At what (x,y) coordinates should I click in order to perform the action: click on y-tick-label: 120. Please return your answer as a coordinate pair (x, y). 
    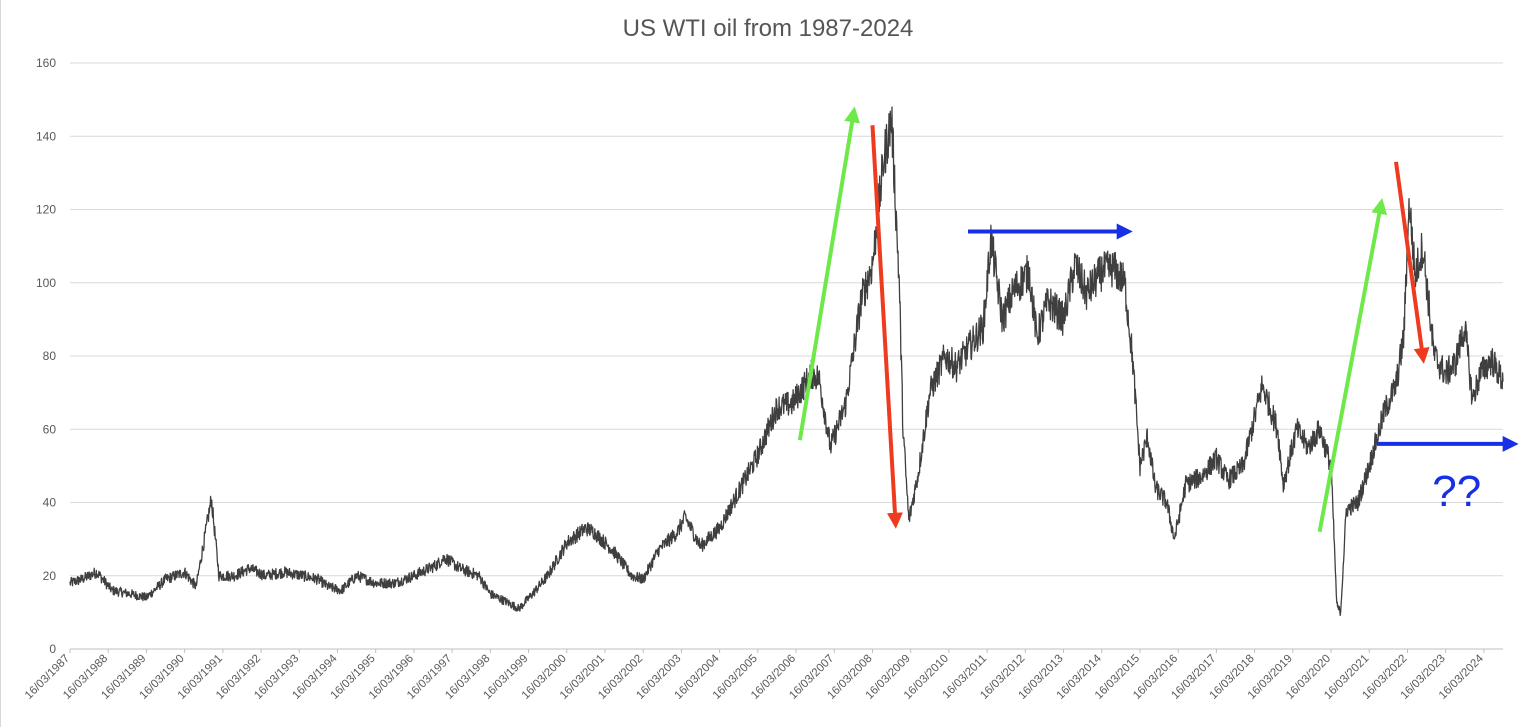
    Looking at the image, I should click on (46, 210).